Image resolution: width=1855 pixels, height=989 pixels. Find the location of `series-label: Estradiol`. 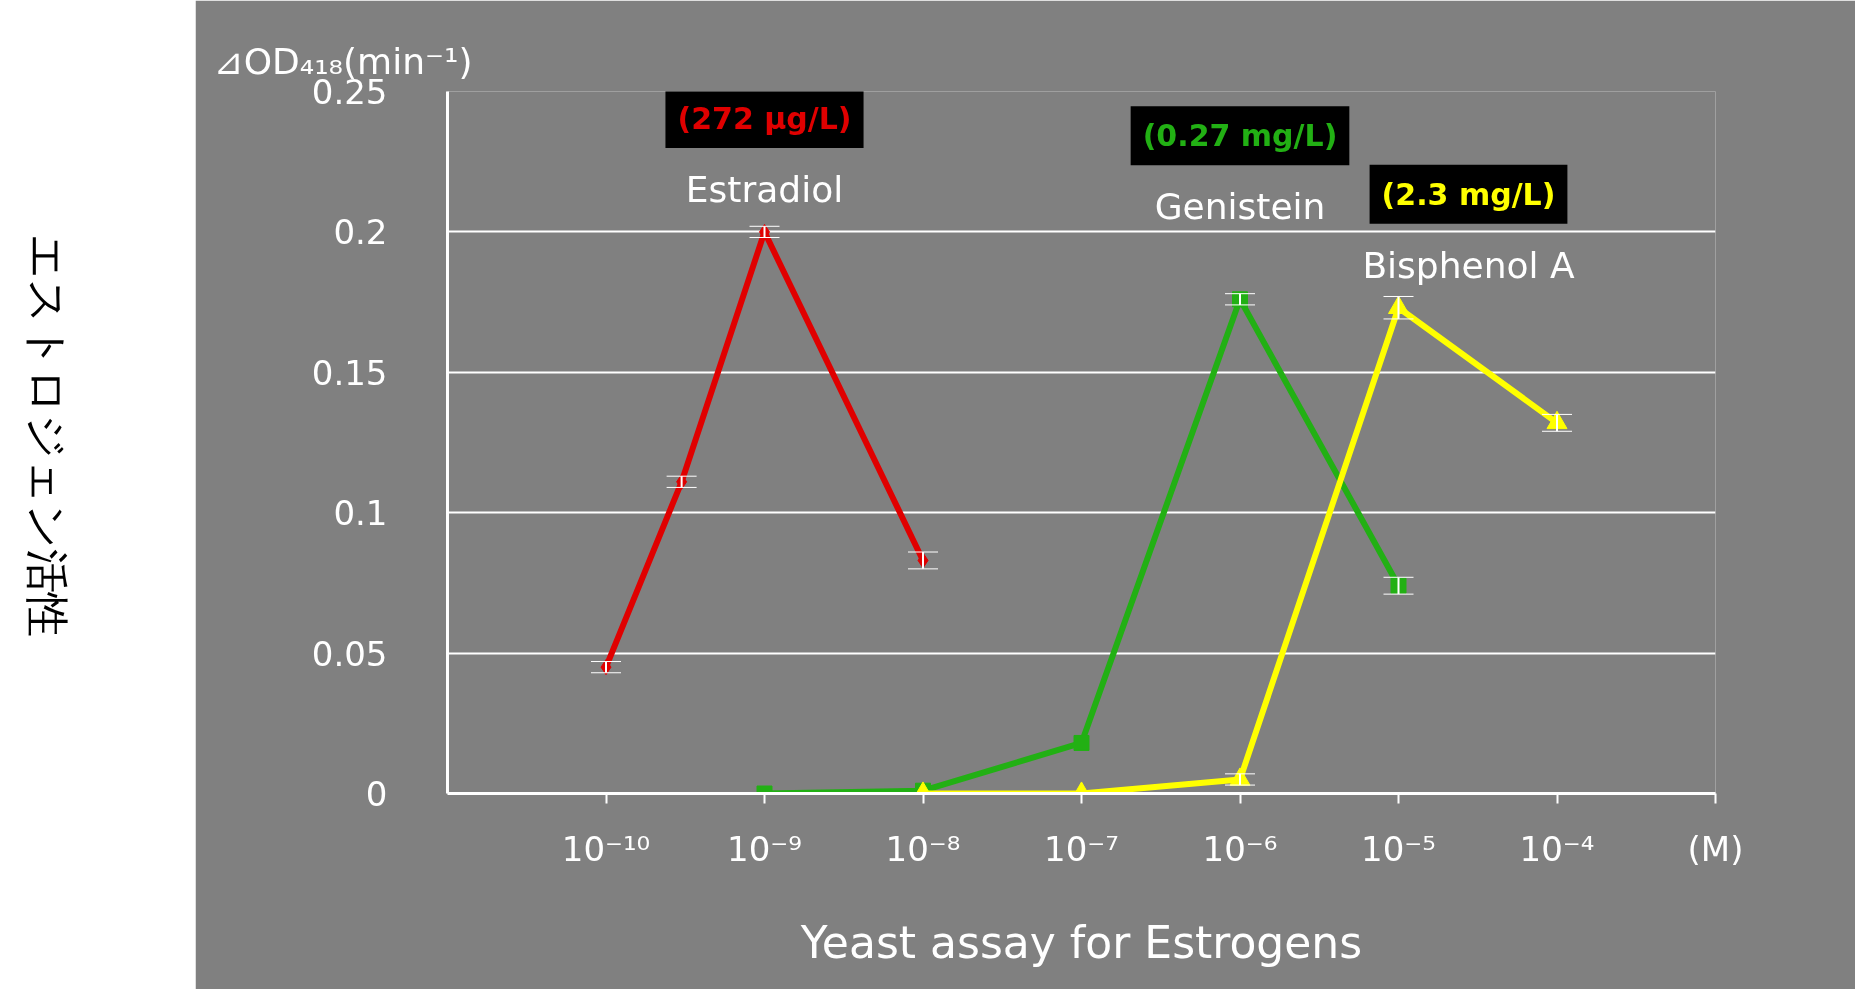

series-label: Estradiol is located at coordinates (764, 189).